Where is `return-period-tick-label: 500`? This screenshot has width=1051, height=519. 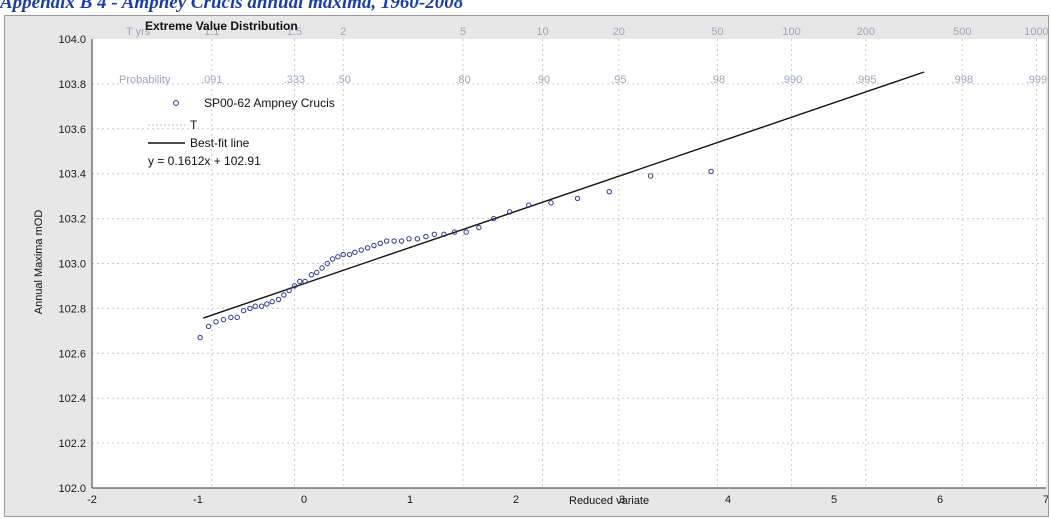
return-period-tick-label: 500 is located at coordinates (962, 32).